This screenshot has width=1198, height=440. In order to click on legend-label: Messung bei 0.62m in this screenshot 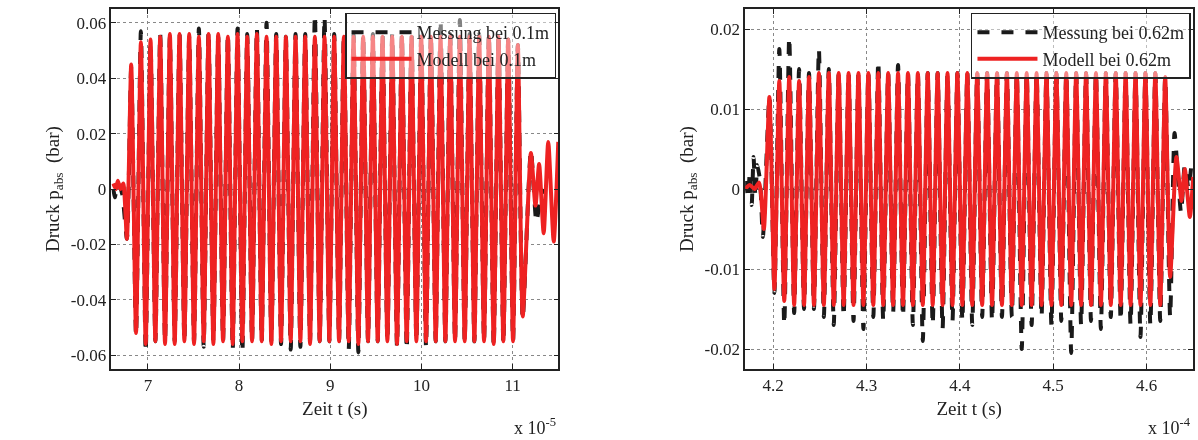, I will do `click(1113, 33)`.